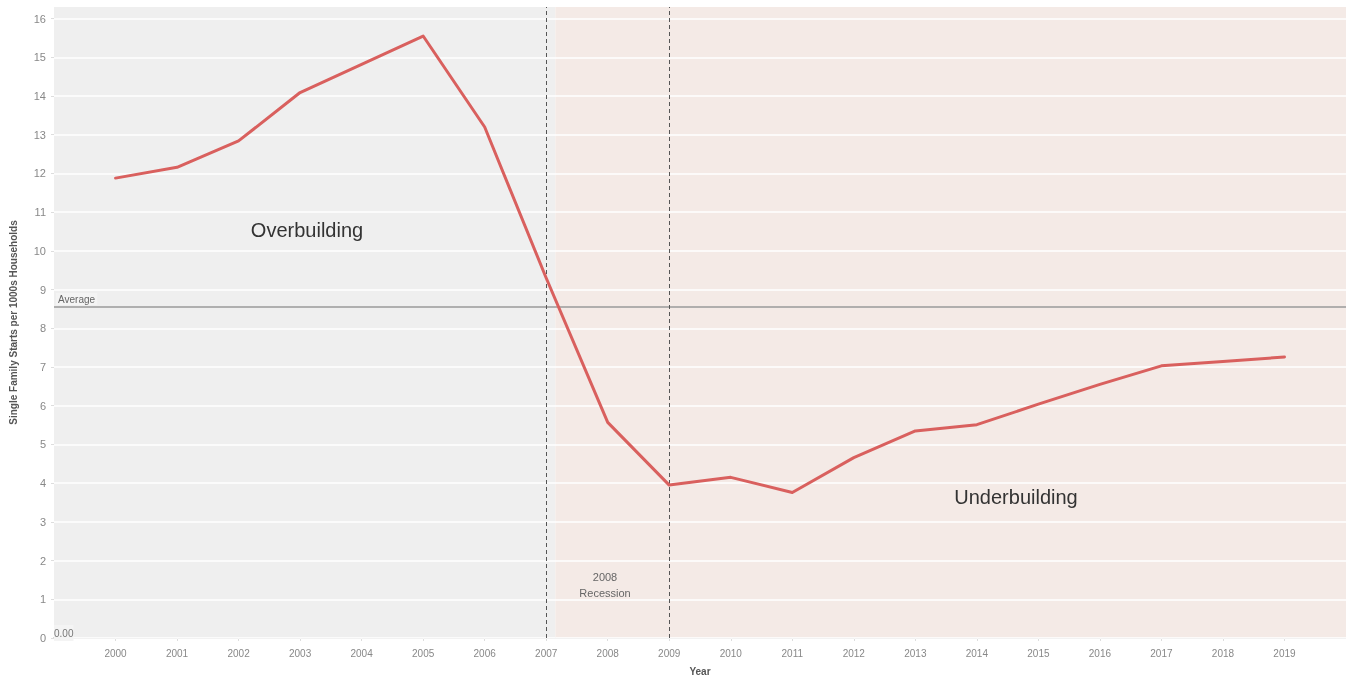 Image resolution: width=1346 pixels, height=681 pixels. What do you see at coordinates (42, 483) in the screenshot?
I see `y-tick-label: 4` at bounding box center [42, 483].